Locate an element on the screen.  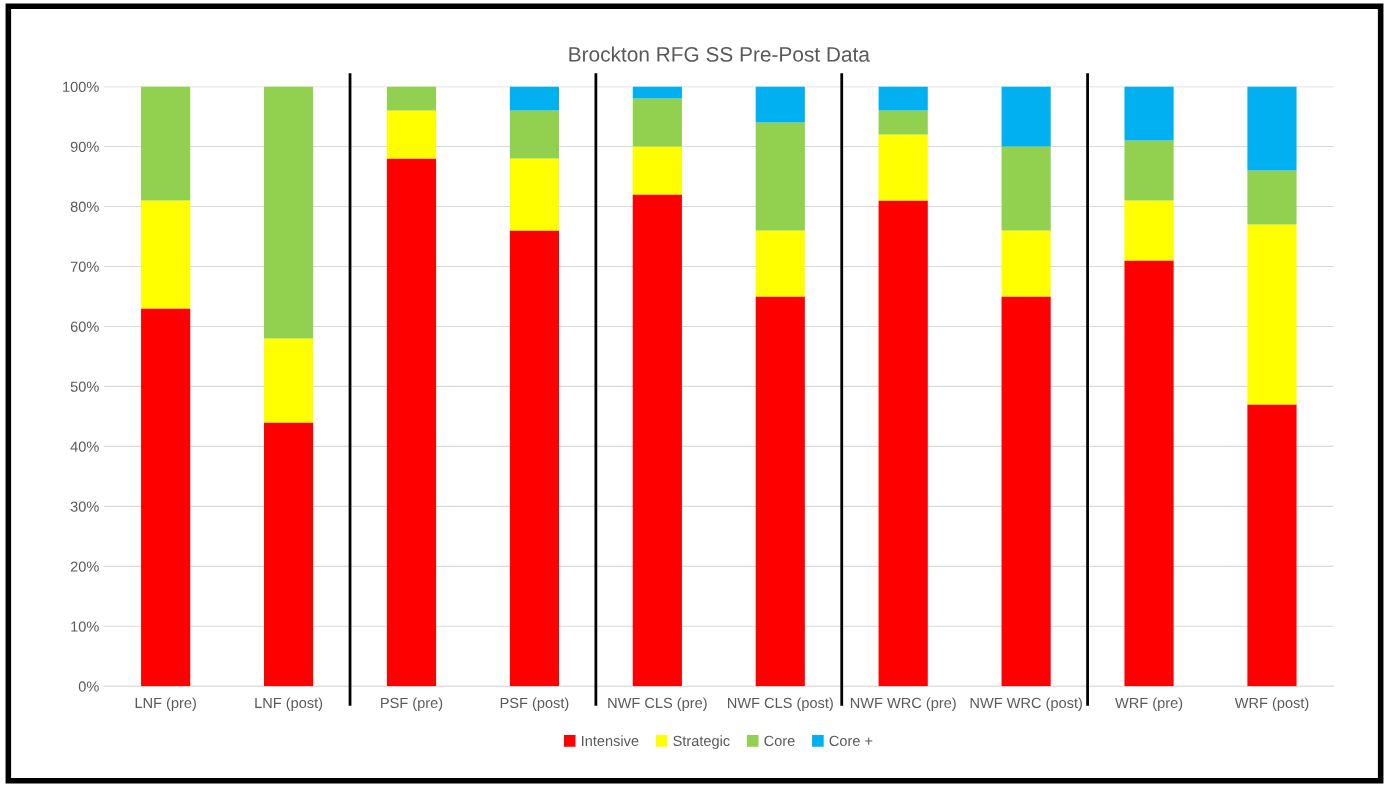
x-tick-label: LNF (post) is located at coordinates (289, 704).